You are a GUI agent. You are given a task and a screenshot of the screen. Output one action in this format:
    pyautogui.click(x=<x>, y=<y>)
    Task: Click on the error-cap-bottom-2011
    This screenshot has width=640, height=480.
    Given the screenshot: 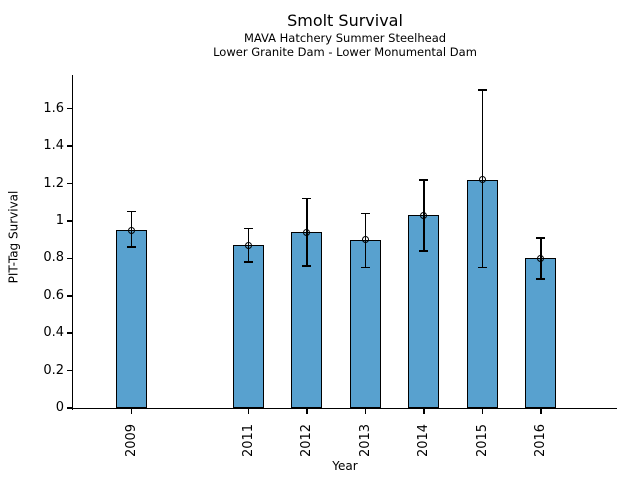 What is the action you would take?
    pyautogui.click(x=248, y=262)
    